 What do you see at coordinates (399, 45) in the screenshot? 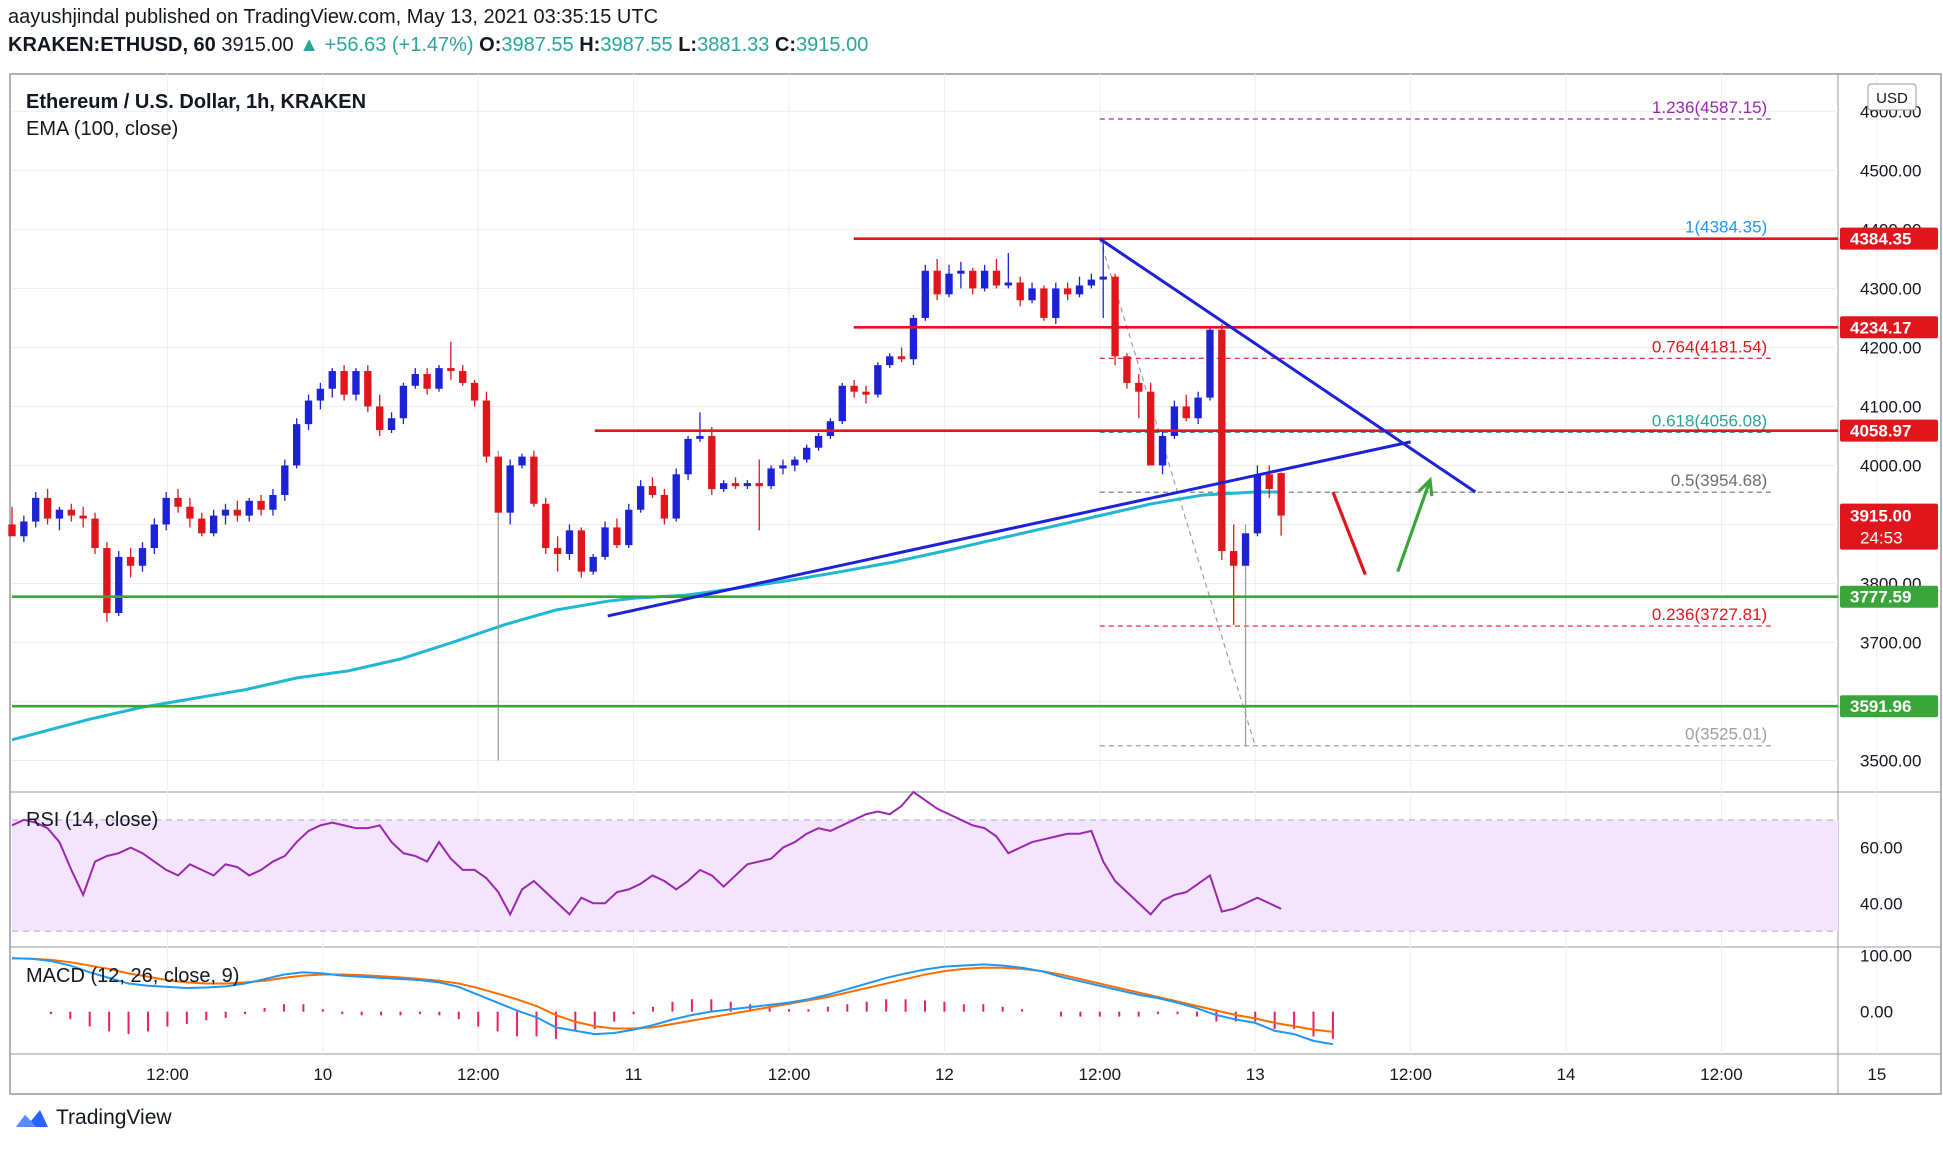
I see `change-value: +56.63 (+1.47%)` at bounding box center [399, 45].